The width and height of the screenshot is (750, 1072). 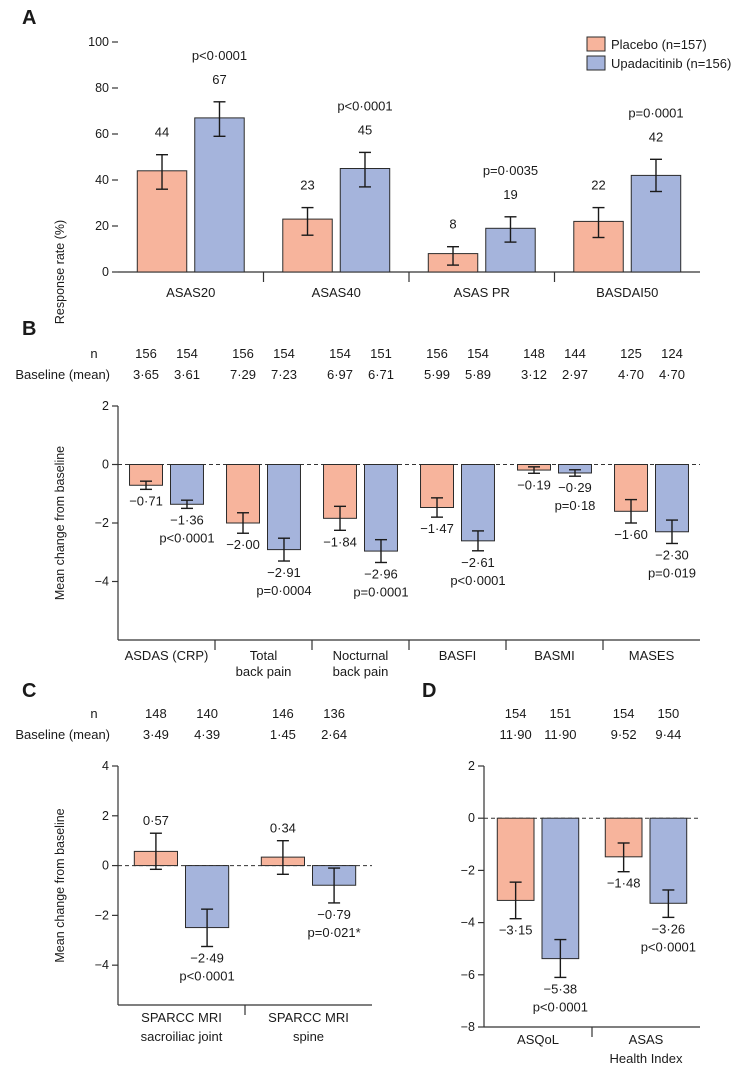 I want to click on panel-b-baseline-value: 6·97, so click(x=340, y=374).